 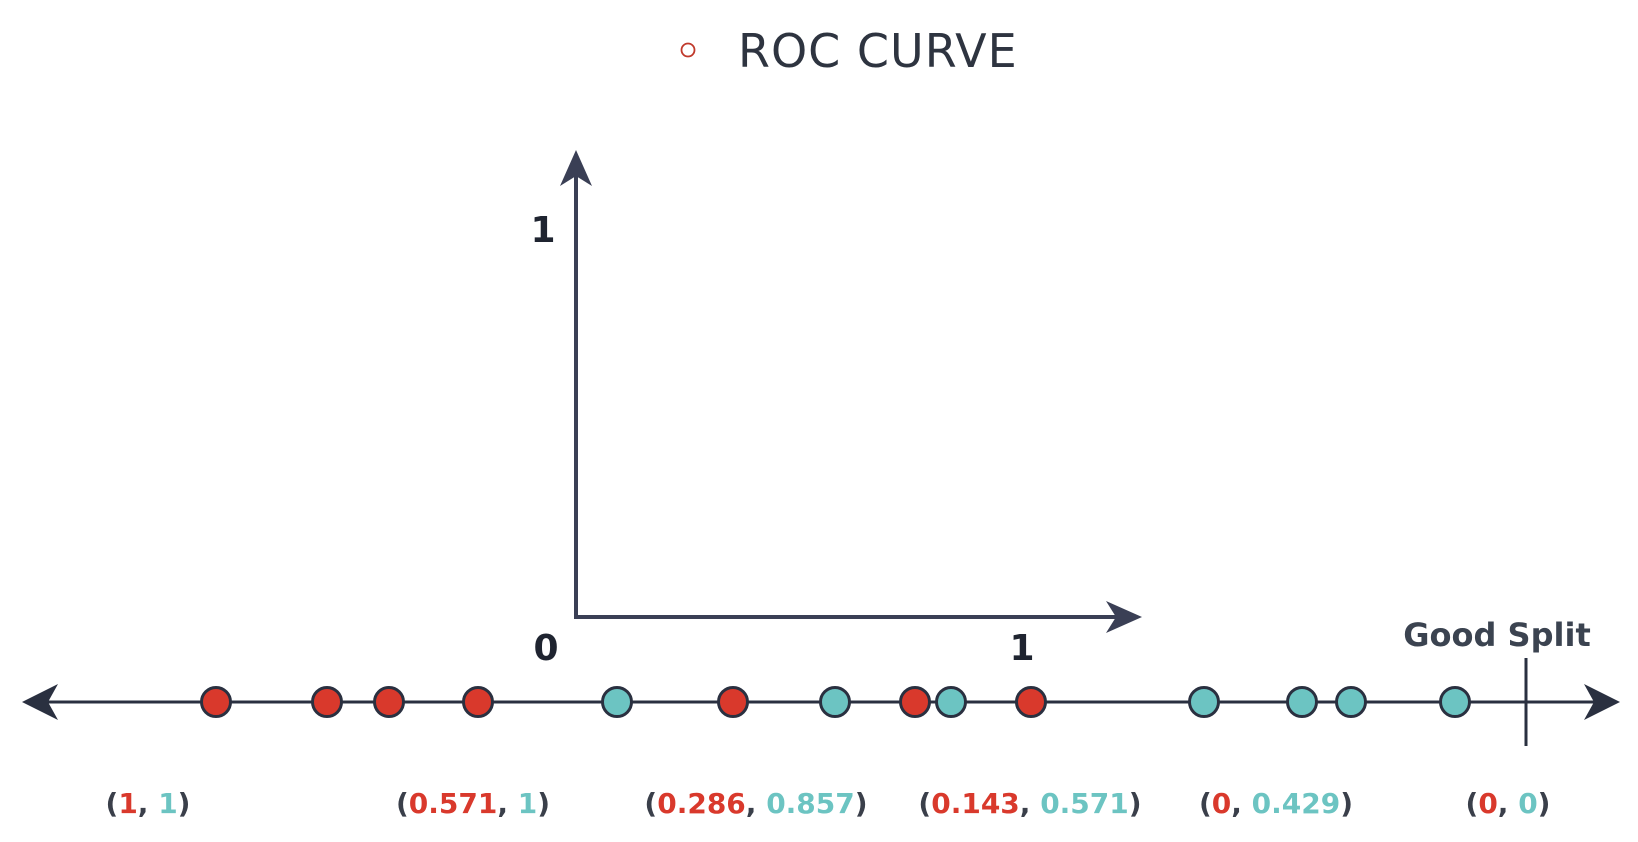 I want to click on title-bullet-icon, so click(x=688, y=50).